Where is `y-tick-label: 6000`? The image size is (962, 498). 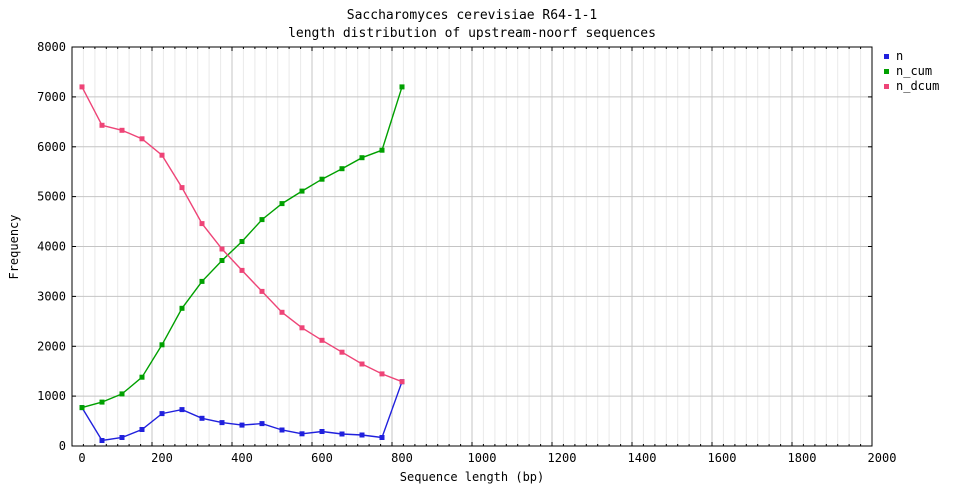 y-tick-label: 6000 is located at coordinates (51, 147).